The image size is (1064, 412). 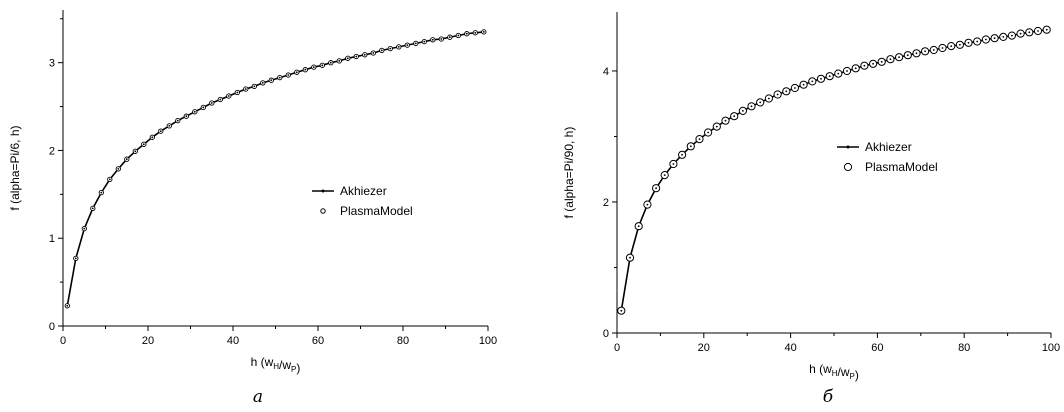 I want to click on x-axis-label-part: ), so click(x=298, y=368).